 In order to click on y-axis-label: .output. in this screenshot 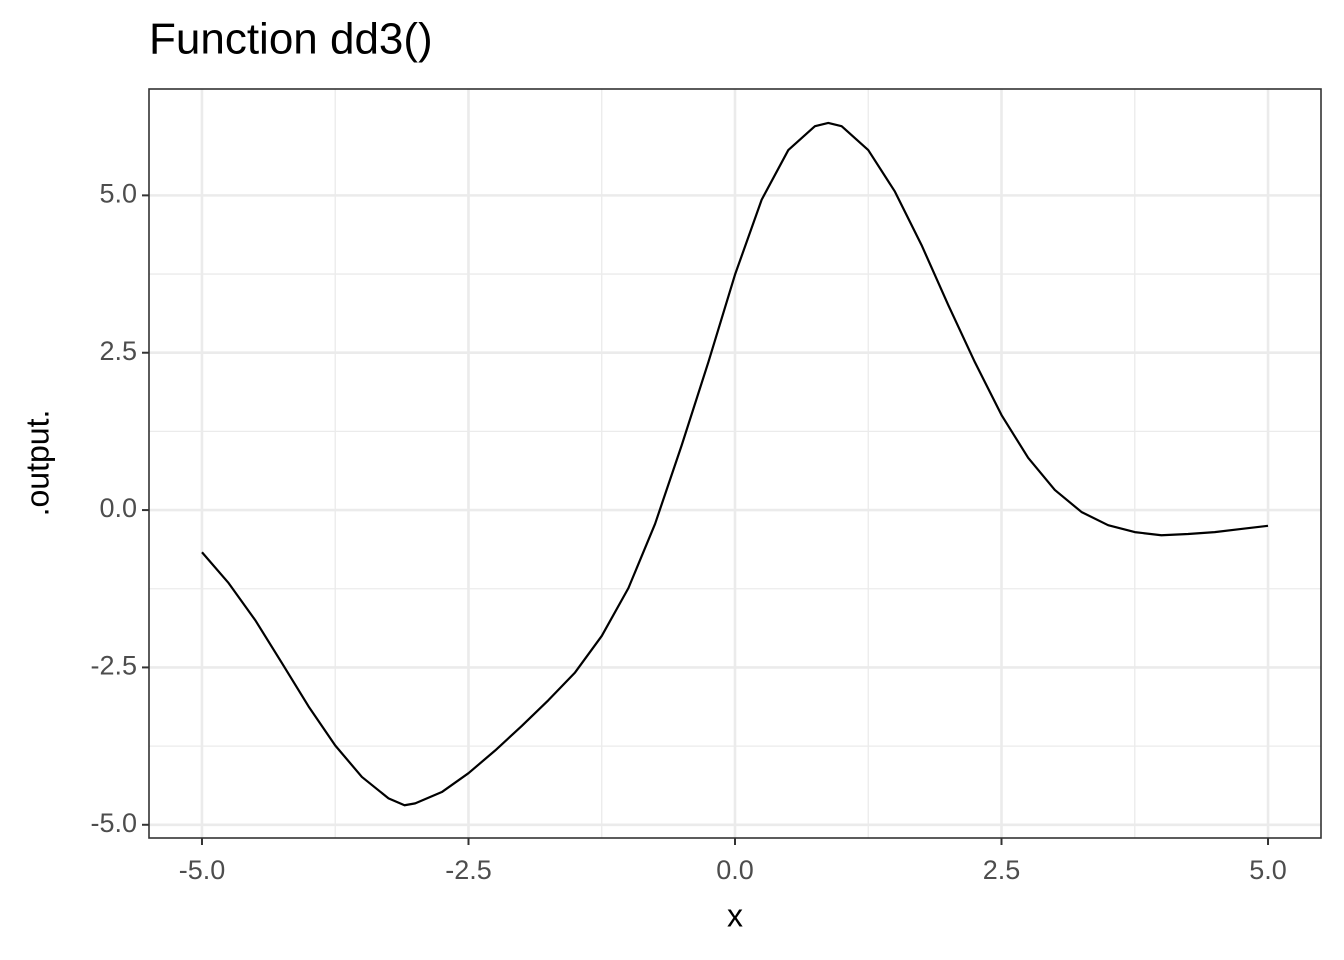, I will do `click(37, 463)`.